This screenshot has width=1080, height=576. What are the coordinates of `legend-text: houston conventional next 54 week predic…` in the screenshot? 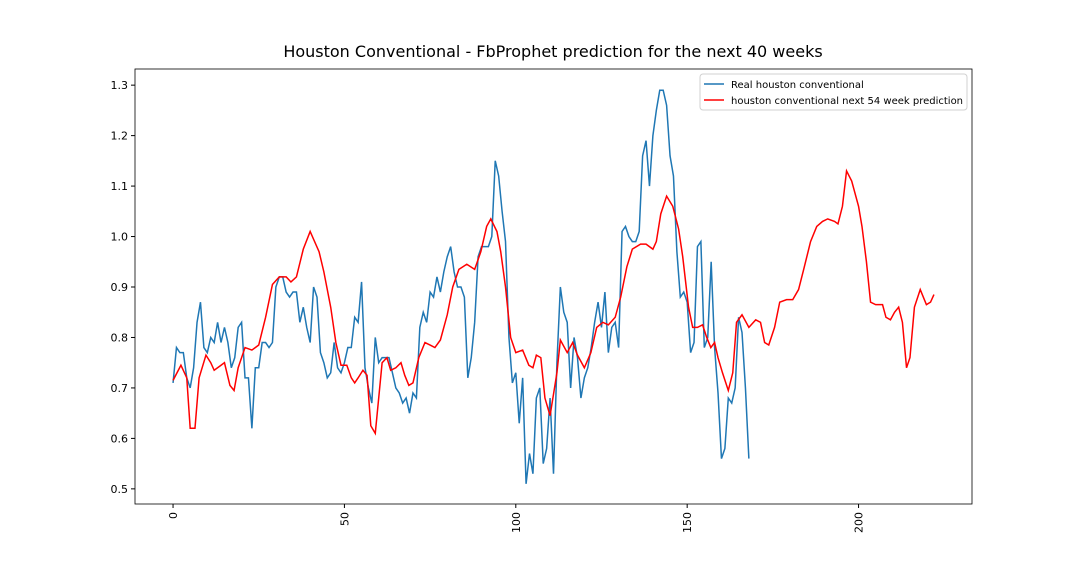 It's located at (847, 101).